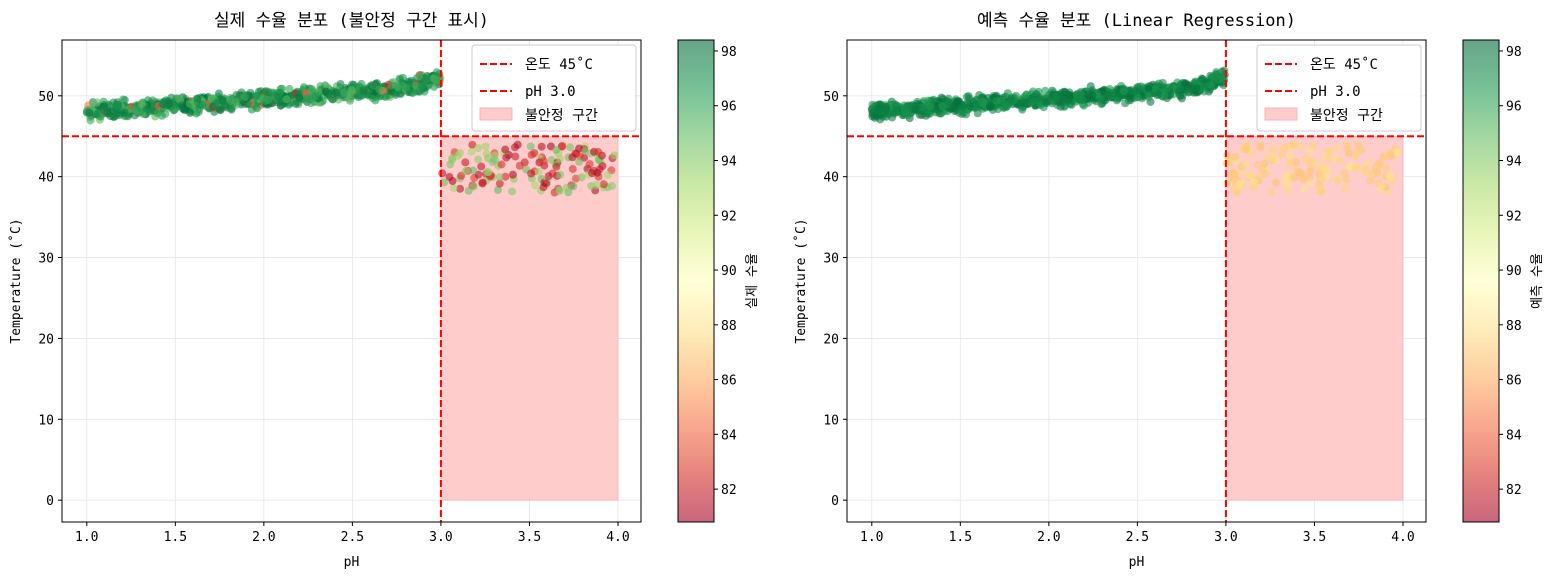 This screenshot has width=1546, height=585. I want to click on x-tick-label: 2.5, so click(352, 537).